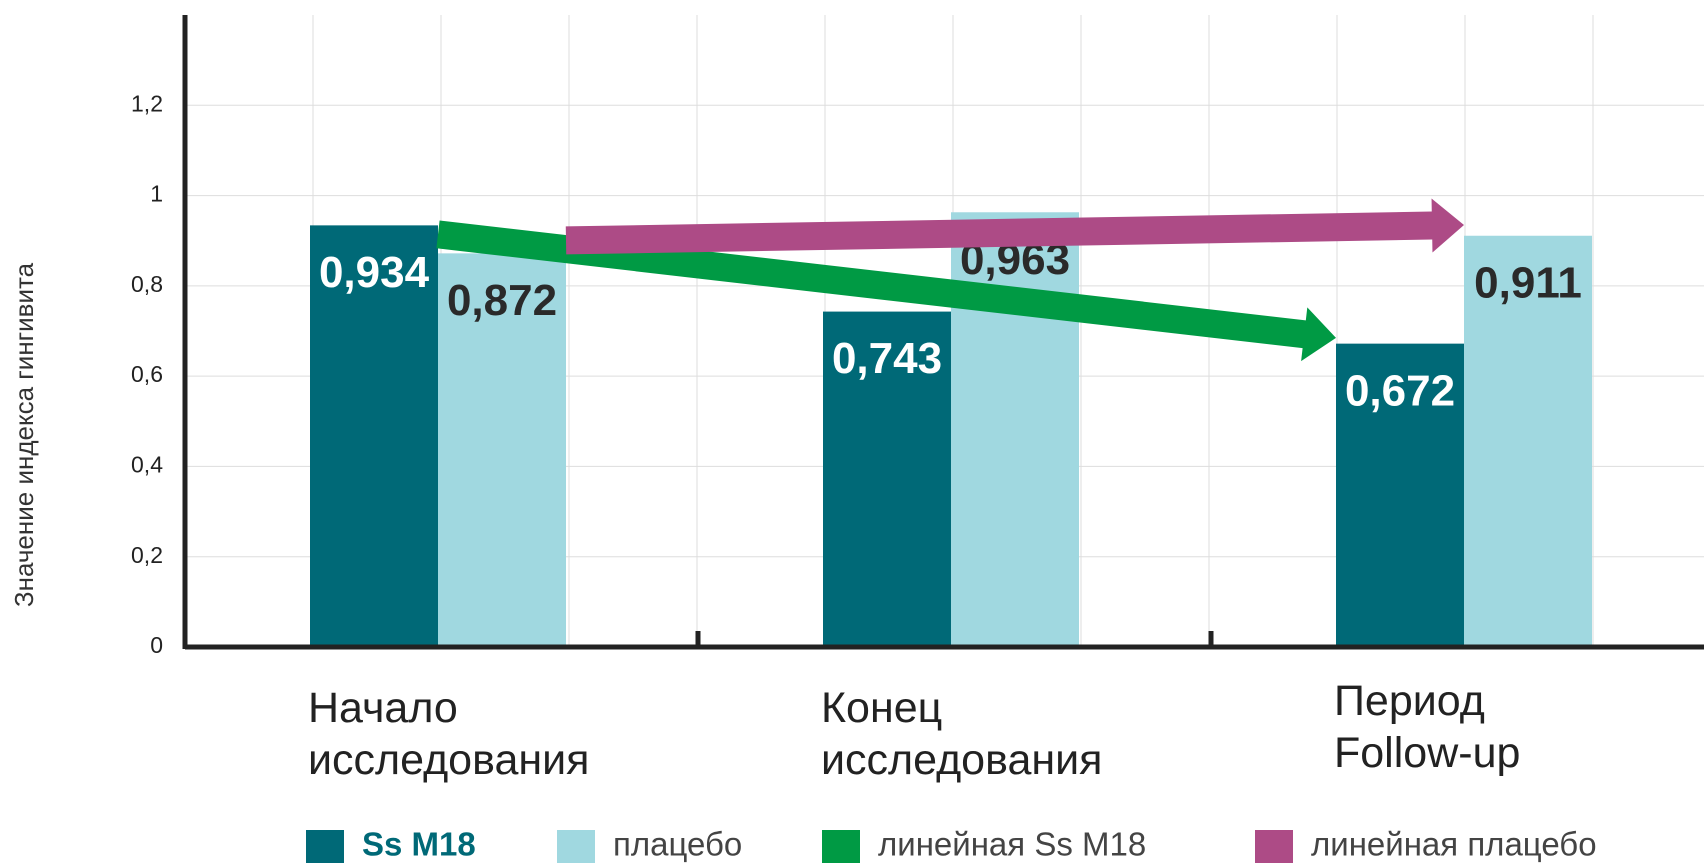 The image size is (1704, 863). I want to click on x-tick-label: Период Follow-up, so click(1427, 727).